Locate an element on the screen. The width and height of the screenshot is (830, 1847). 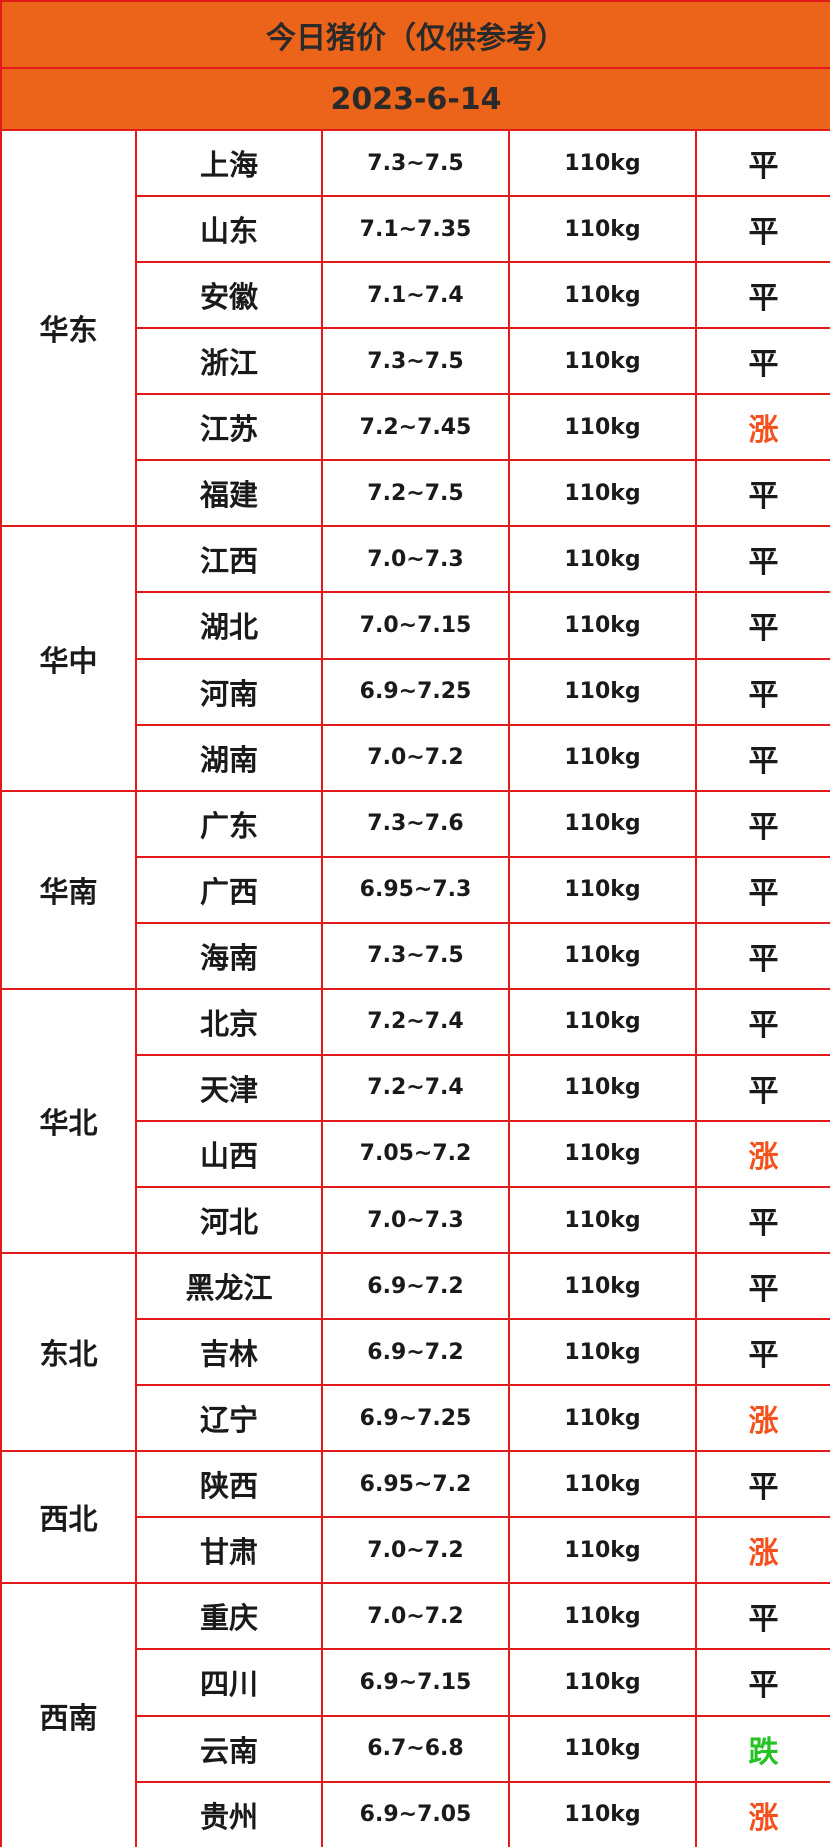
province: 吉林 is located at coordinates (229, 1352).